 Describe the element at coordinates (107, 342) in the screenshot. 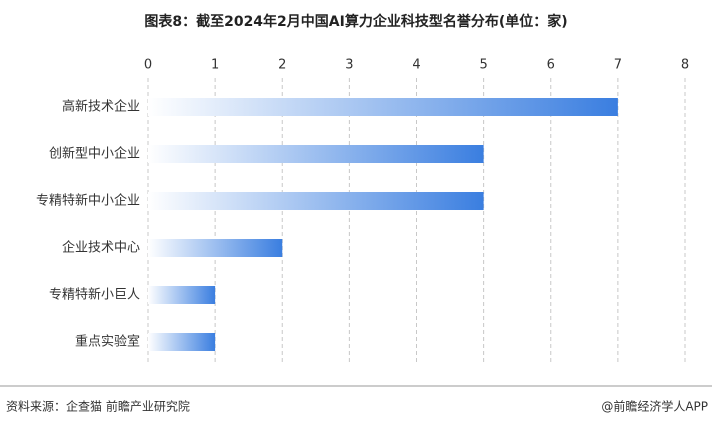

I see `y-tick-label: 重点实验室` at that location.